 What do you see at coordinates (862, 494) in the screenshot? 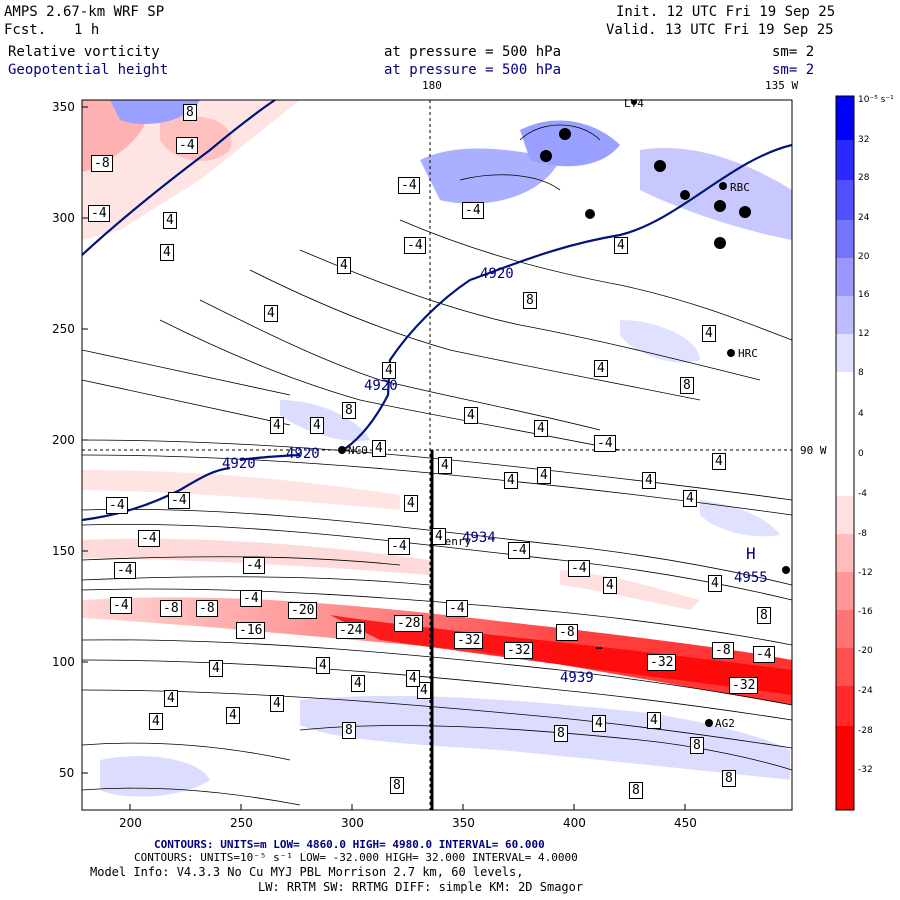
I see `colorbar-tick: -4` at bounding box center [862, 494].